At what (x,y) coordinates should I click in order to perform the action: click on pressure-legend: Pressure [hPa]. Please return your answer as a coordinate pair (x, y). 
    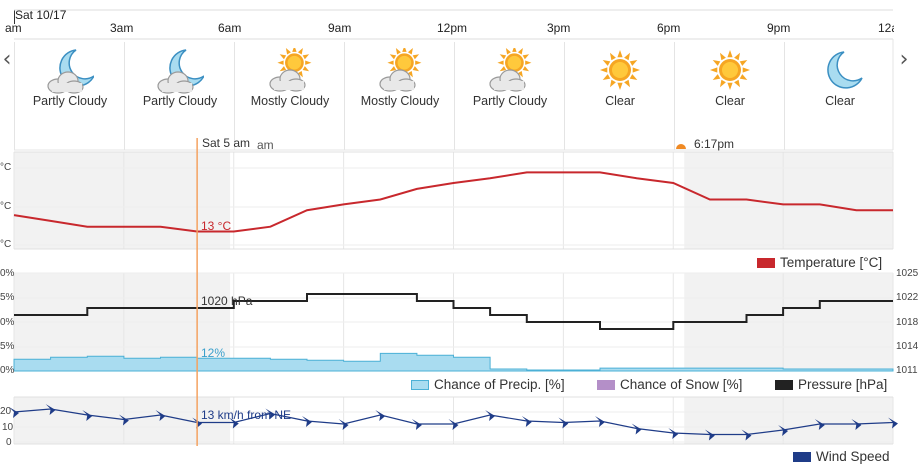
    Looking at the image, I should click on (831, 384).